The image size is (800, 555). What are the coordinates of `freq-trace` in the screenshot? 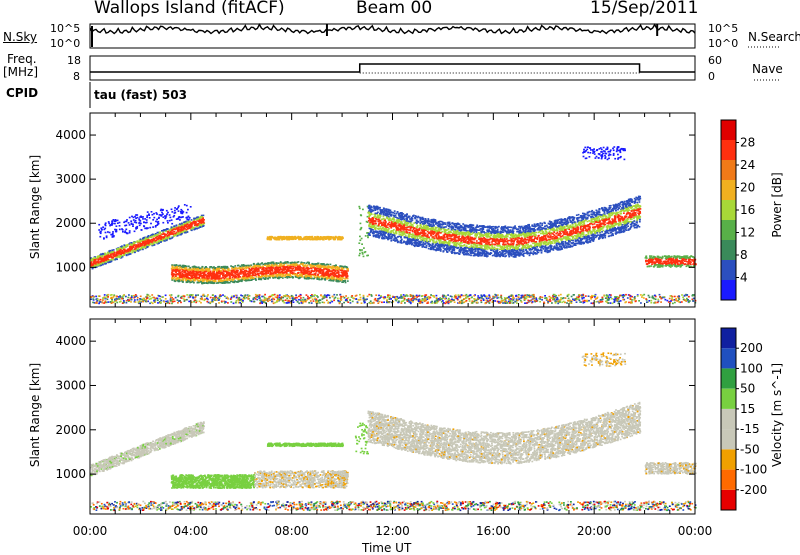 It's located at (392, 68).